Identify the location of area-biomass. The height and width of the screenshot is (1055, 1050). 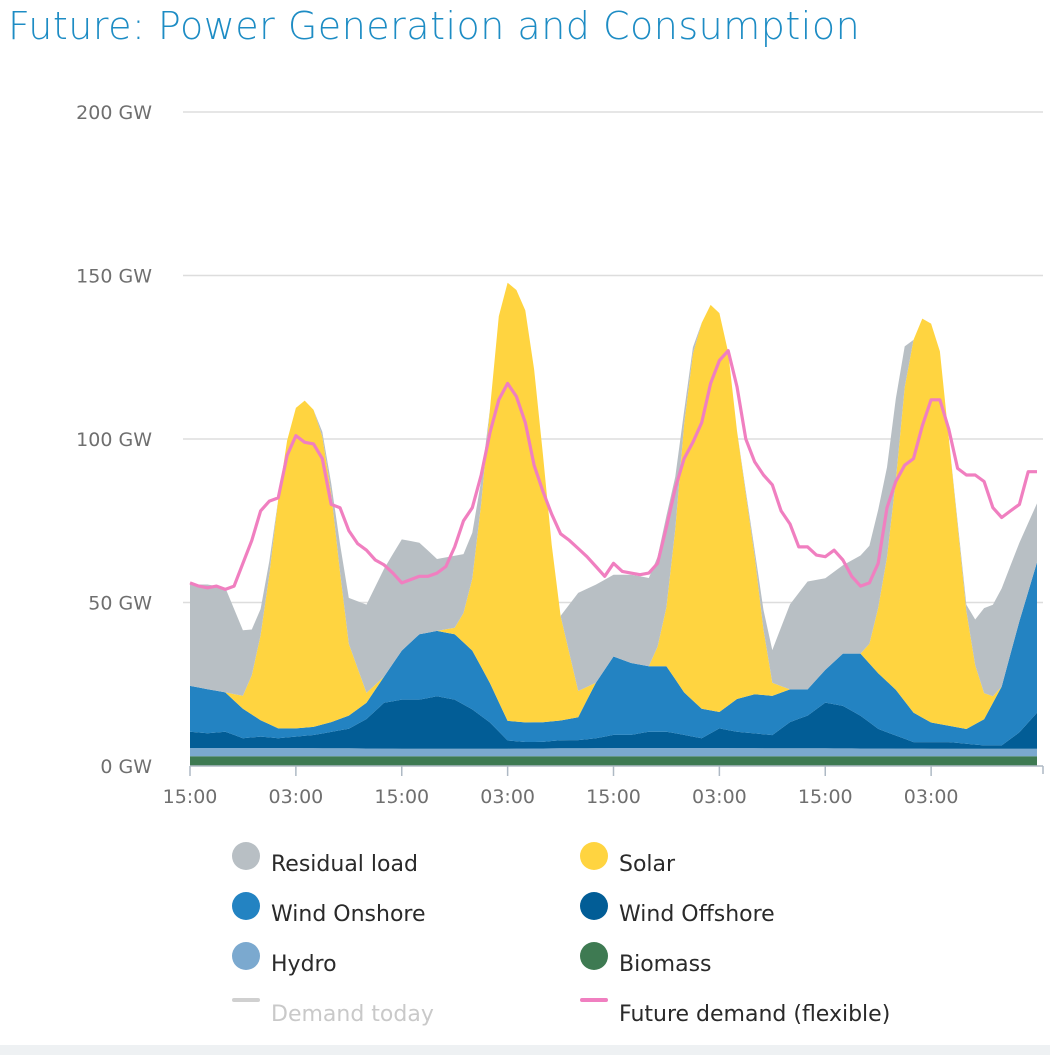
(613, 761).